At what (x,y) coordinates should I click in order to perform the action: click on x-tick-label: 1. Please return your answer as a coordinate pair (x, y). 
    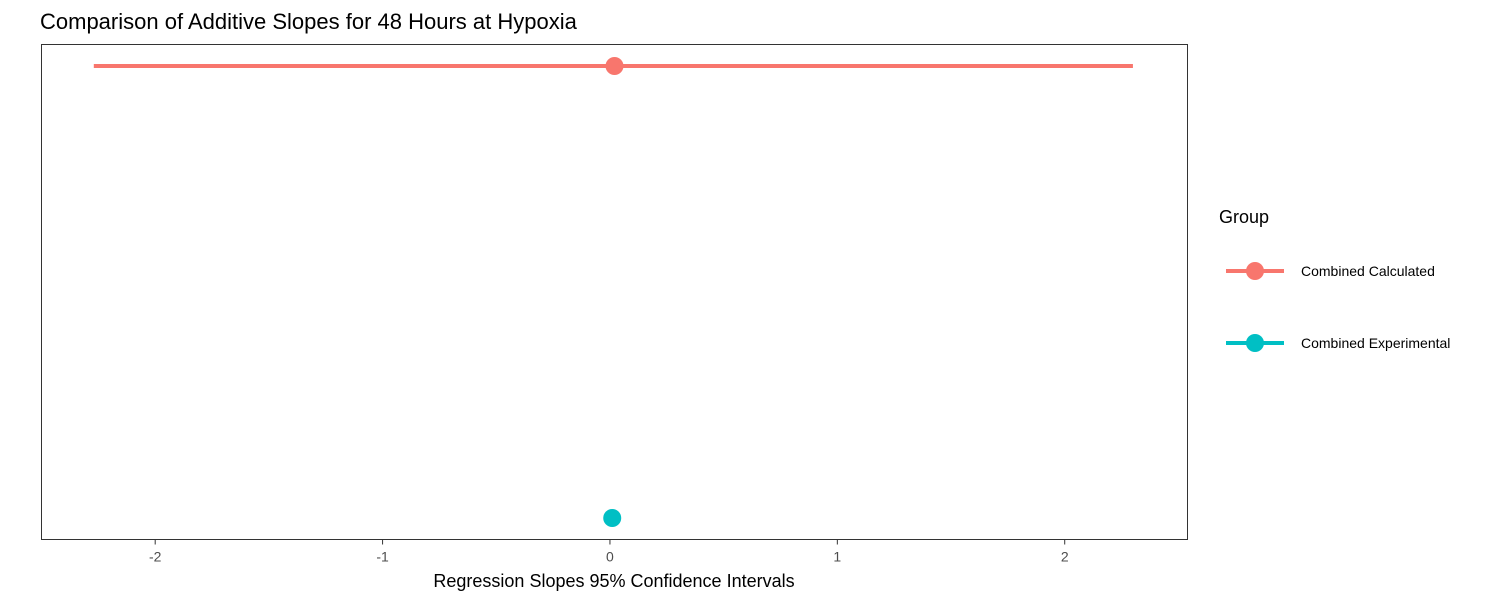
    Looking at the image, I should click on (837, 557).